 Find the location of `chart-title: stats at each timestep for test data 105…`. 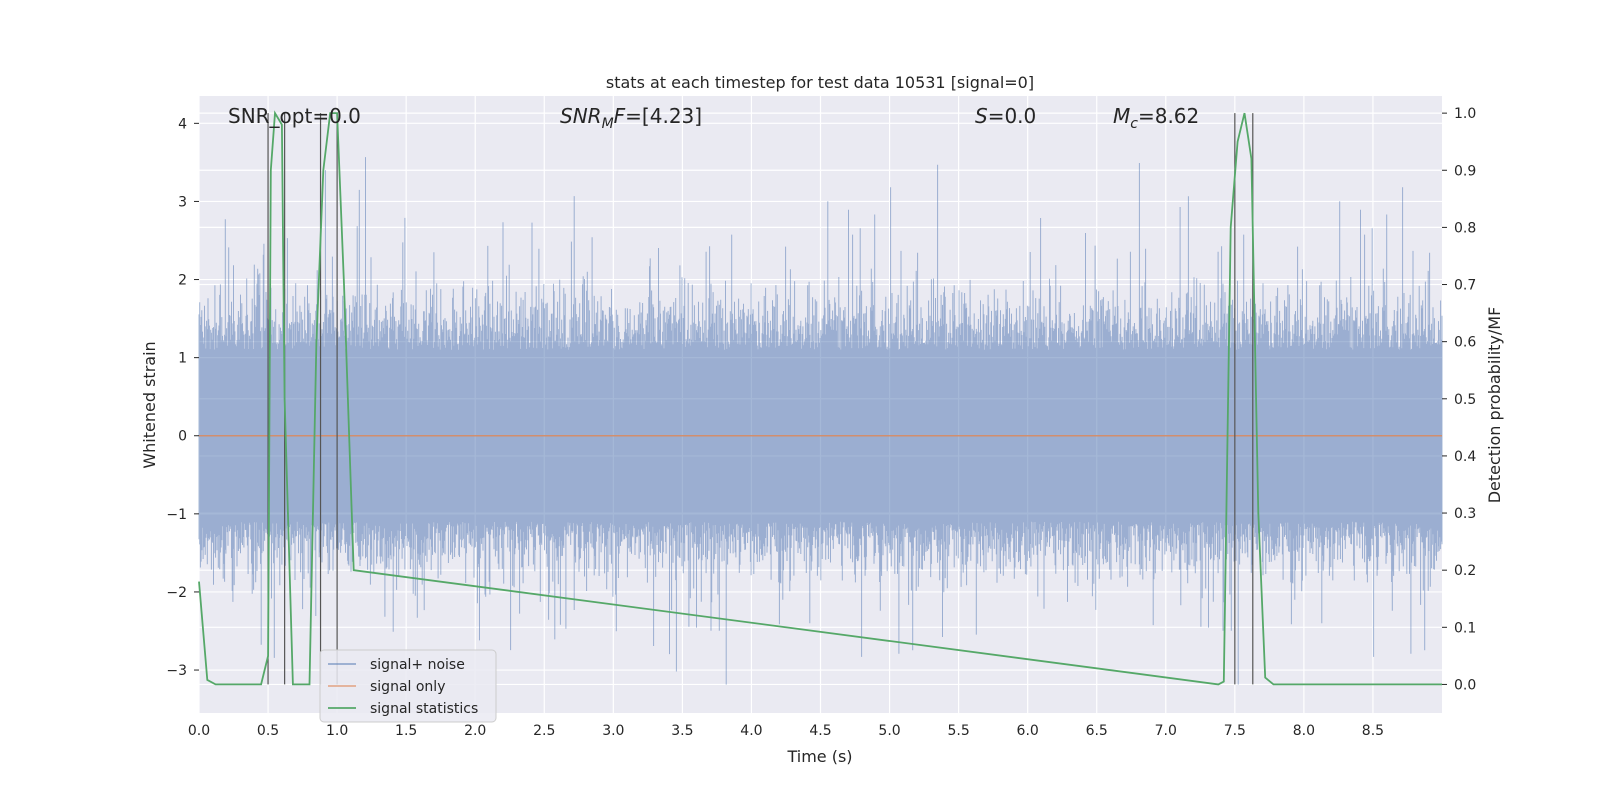

chart-title: stats at each timestep for test data 105… is located at coordinates (820, 82).